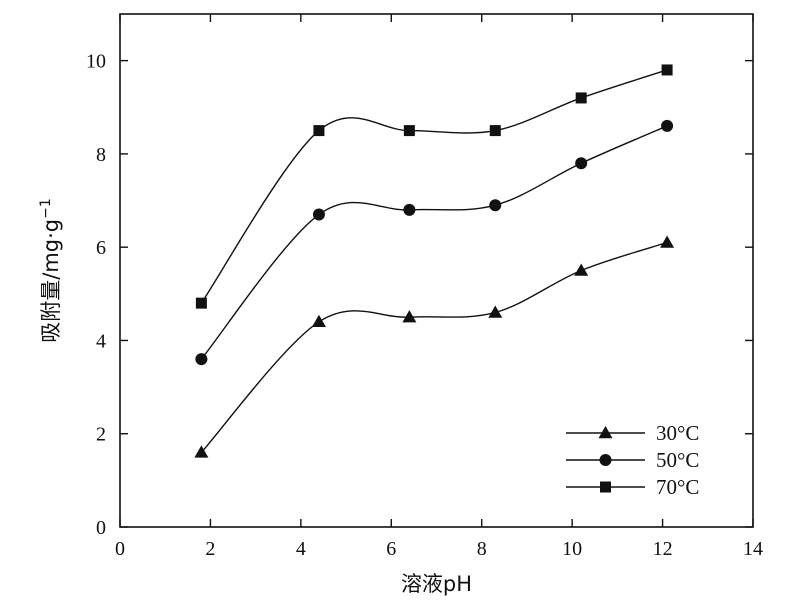  Describe the element at coordinates (101, 155) in the screenshot. I see `y-tick-label: 8` at that location.